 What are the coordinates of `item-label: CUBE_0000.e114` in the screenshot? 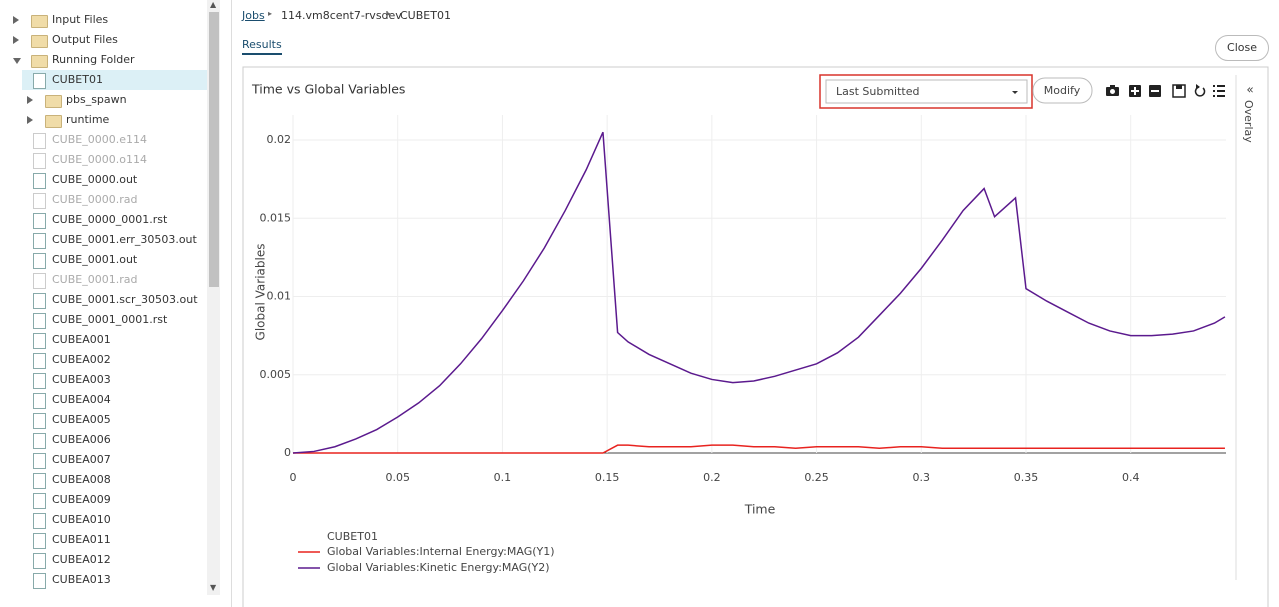 It's located at (99, 139).